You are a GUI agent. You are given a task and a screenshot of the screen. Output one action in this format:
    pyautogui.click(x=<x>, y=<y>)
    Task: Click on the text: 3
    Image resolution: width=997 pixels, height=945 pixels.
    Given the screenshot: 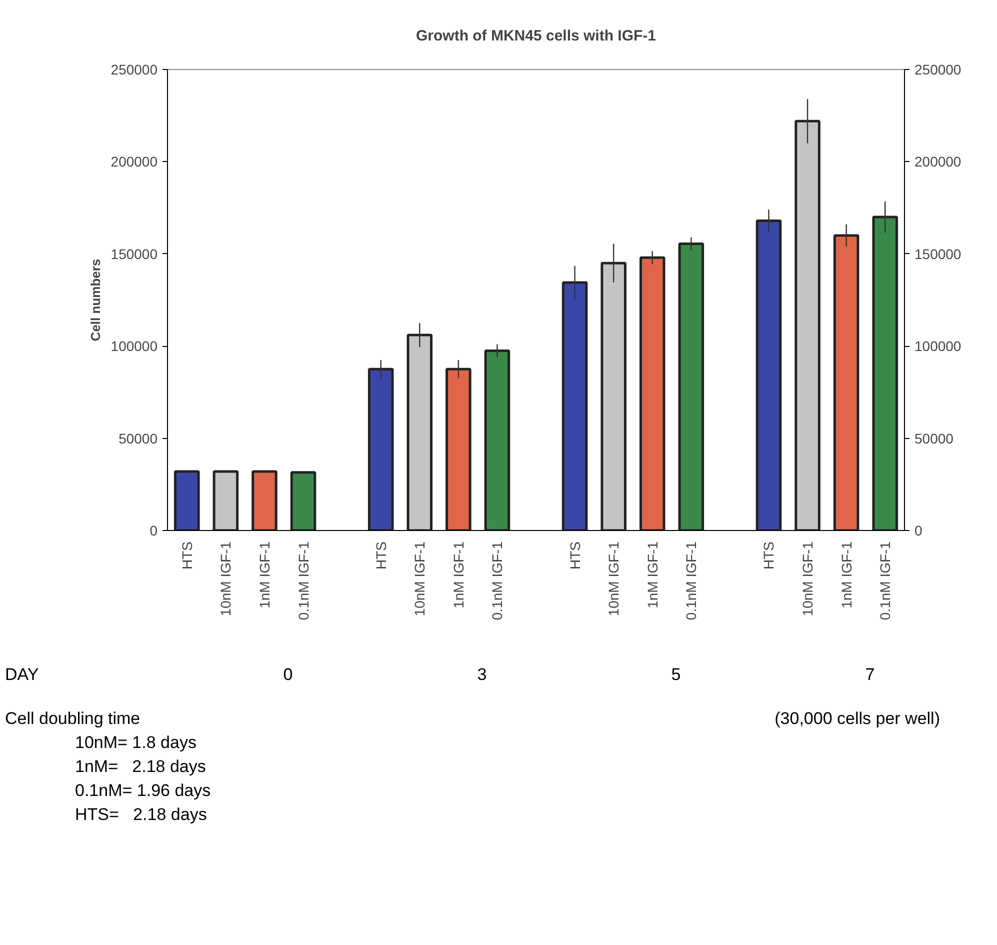 What is the action you would take?
    pyautogui.click(x=482, y=675)
    